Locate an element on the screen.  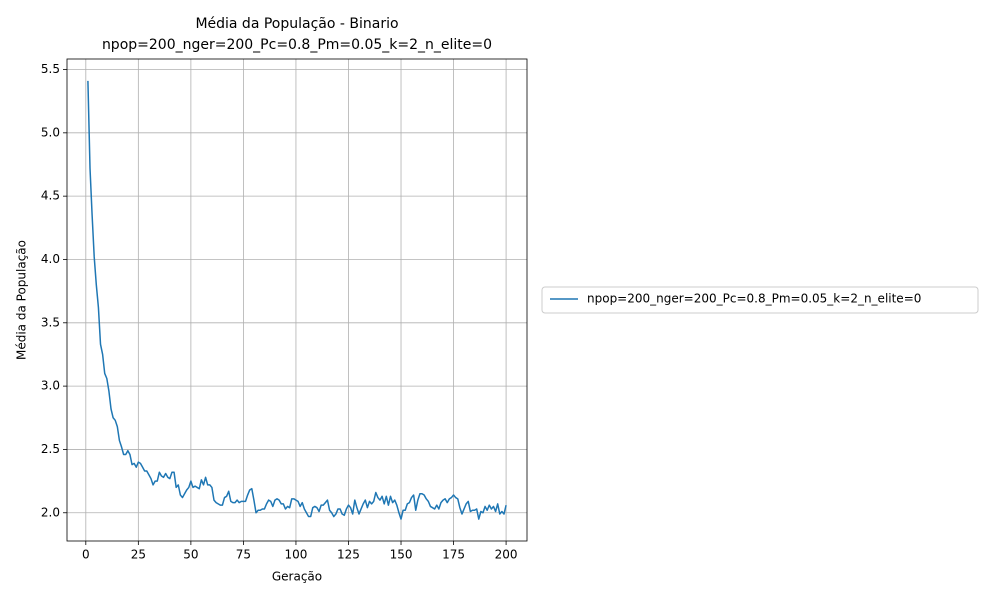
x-tick-label: 0 is located at coordinates (86, 555).